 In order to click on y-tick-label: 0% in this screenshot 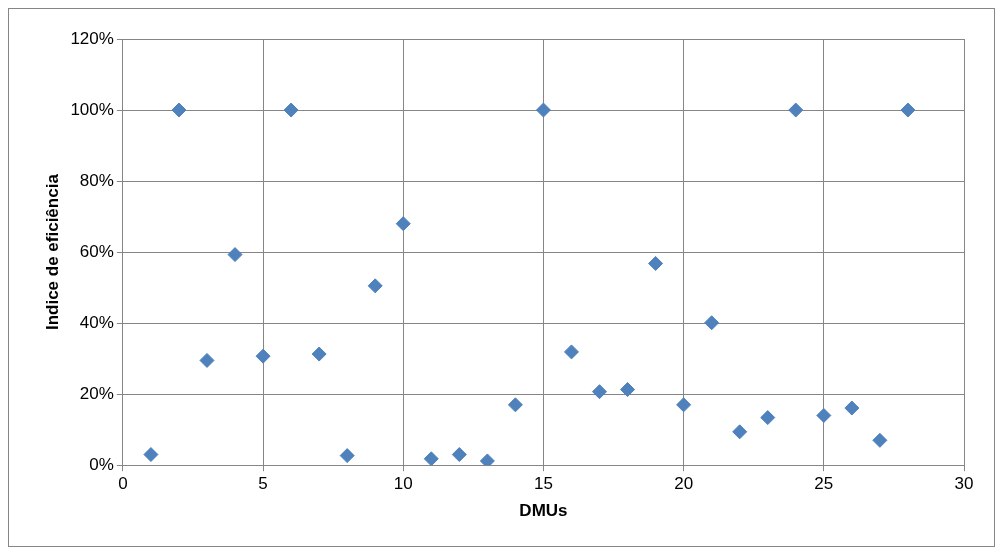, I will do `click(101, 464)`.